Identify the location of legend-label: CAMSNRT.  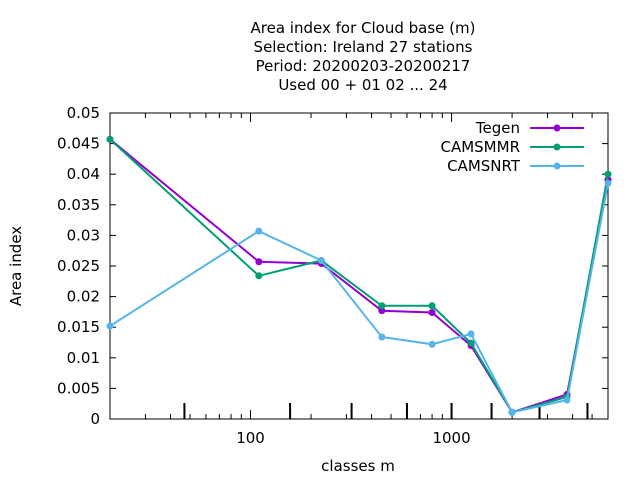
(484, 166).